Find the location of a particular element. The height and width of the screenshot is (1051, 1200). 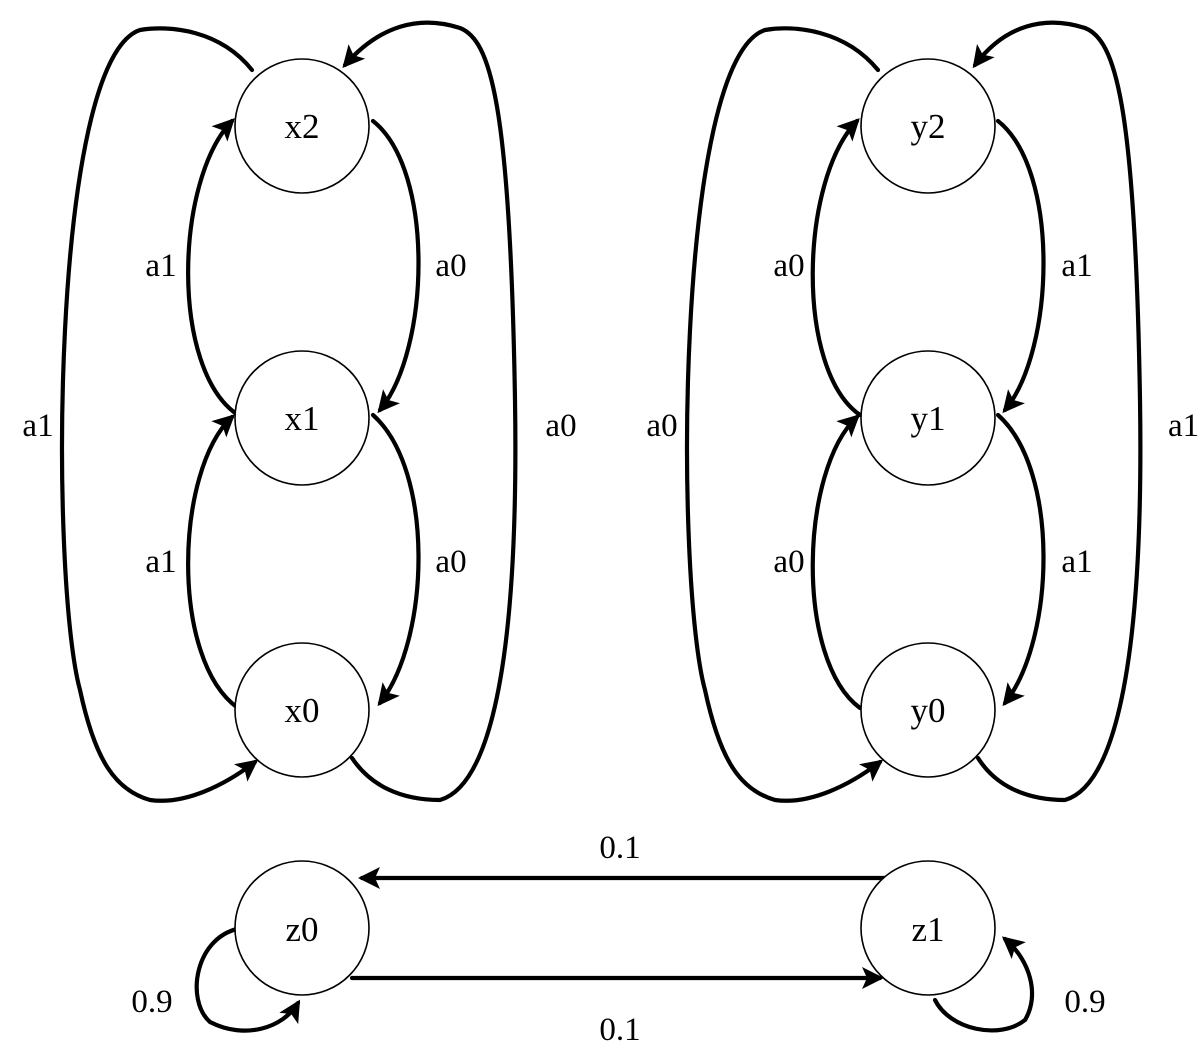

edge-z0-self is located at coordinates (247, 979).